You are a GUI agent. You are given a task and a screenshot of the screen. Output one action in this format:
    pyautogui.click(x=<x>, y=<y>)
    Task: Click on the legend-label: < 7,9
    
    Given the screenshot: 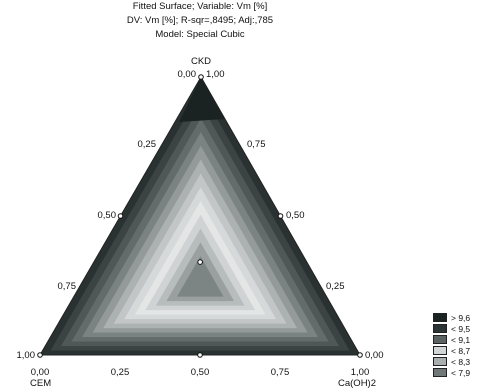 What is the action you would take?
    pyautogui.click(x=461, y=372)
    